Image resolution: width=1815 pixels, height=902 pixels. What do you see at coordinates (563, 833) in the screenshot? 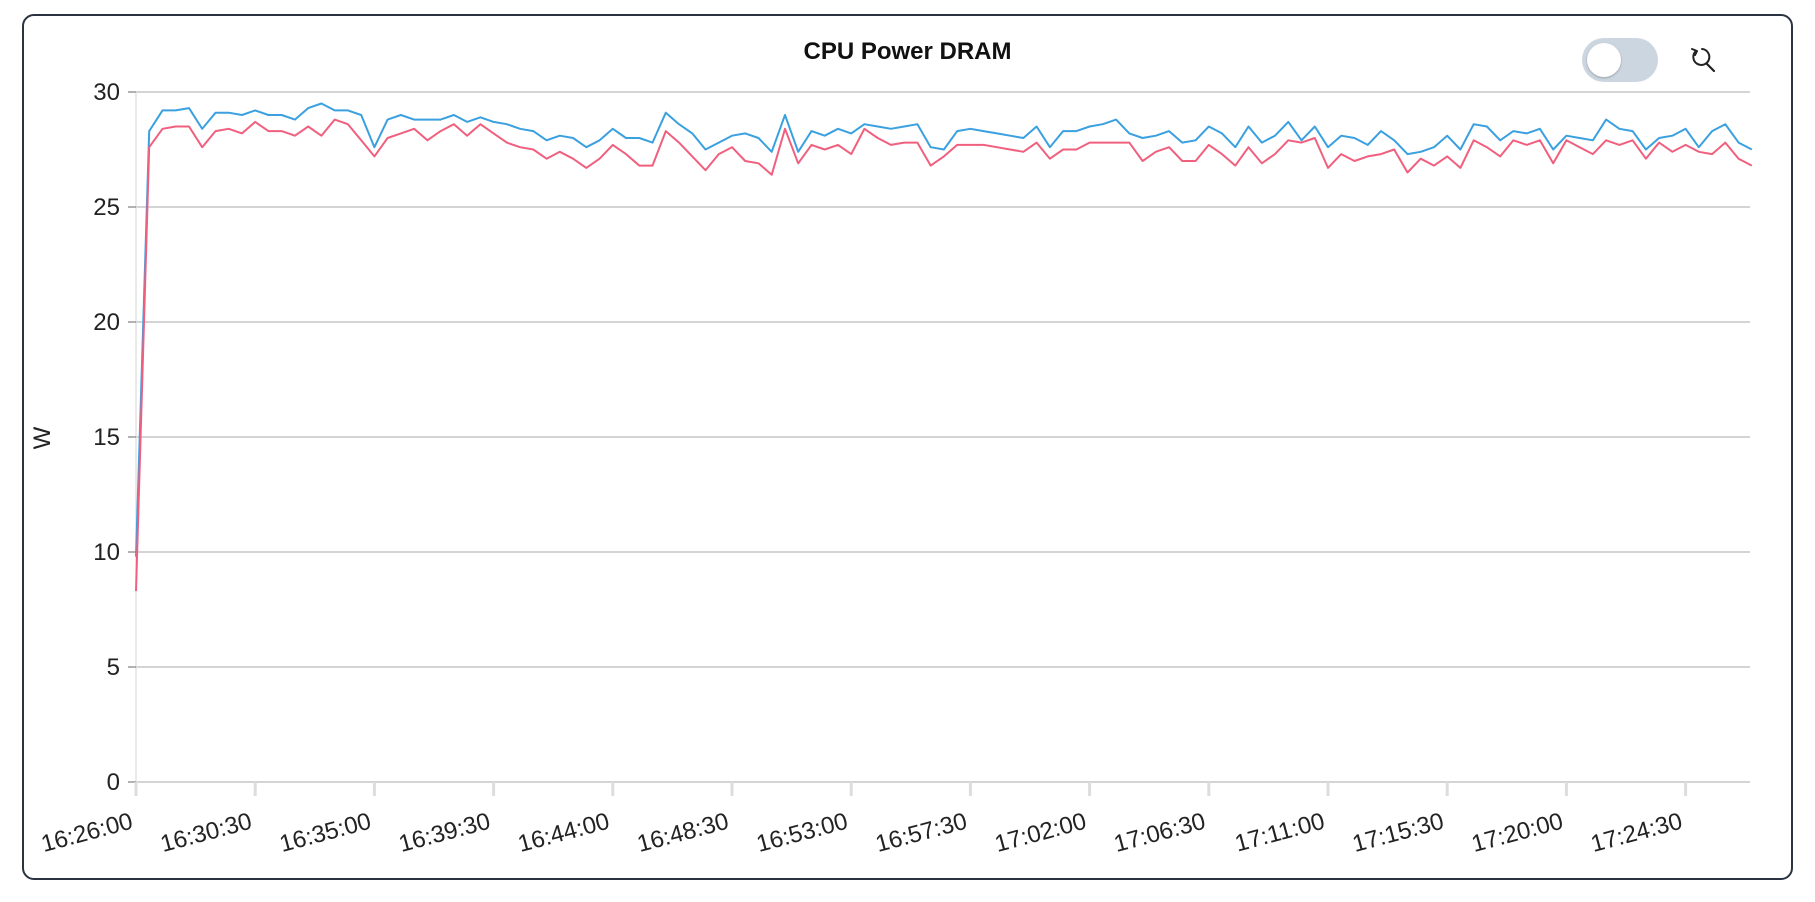
I see `x-tick-label: 16:44:00` at bounding box center [563, 833].